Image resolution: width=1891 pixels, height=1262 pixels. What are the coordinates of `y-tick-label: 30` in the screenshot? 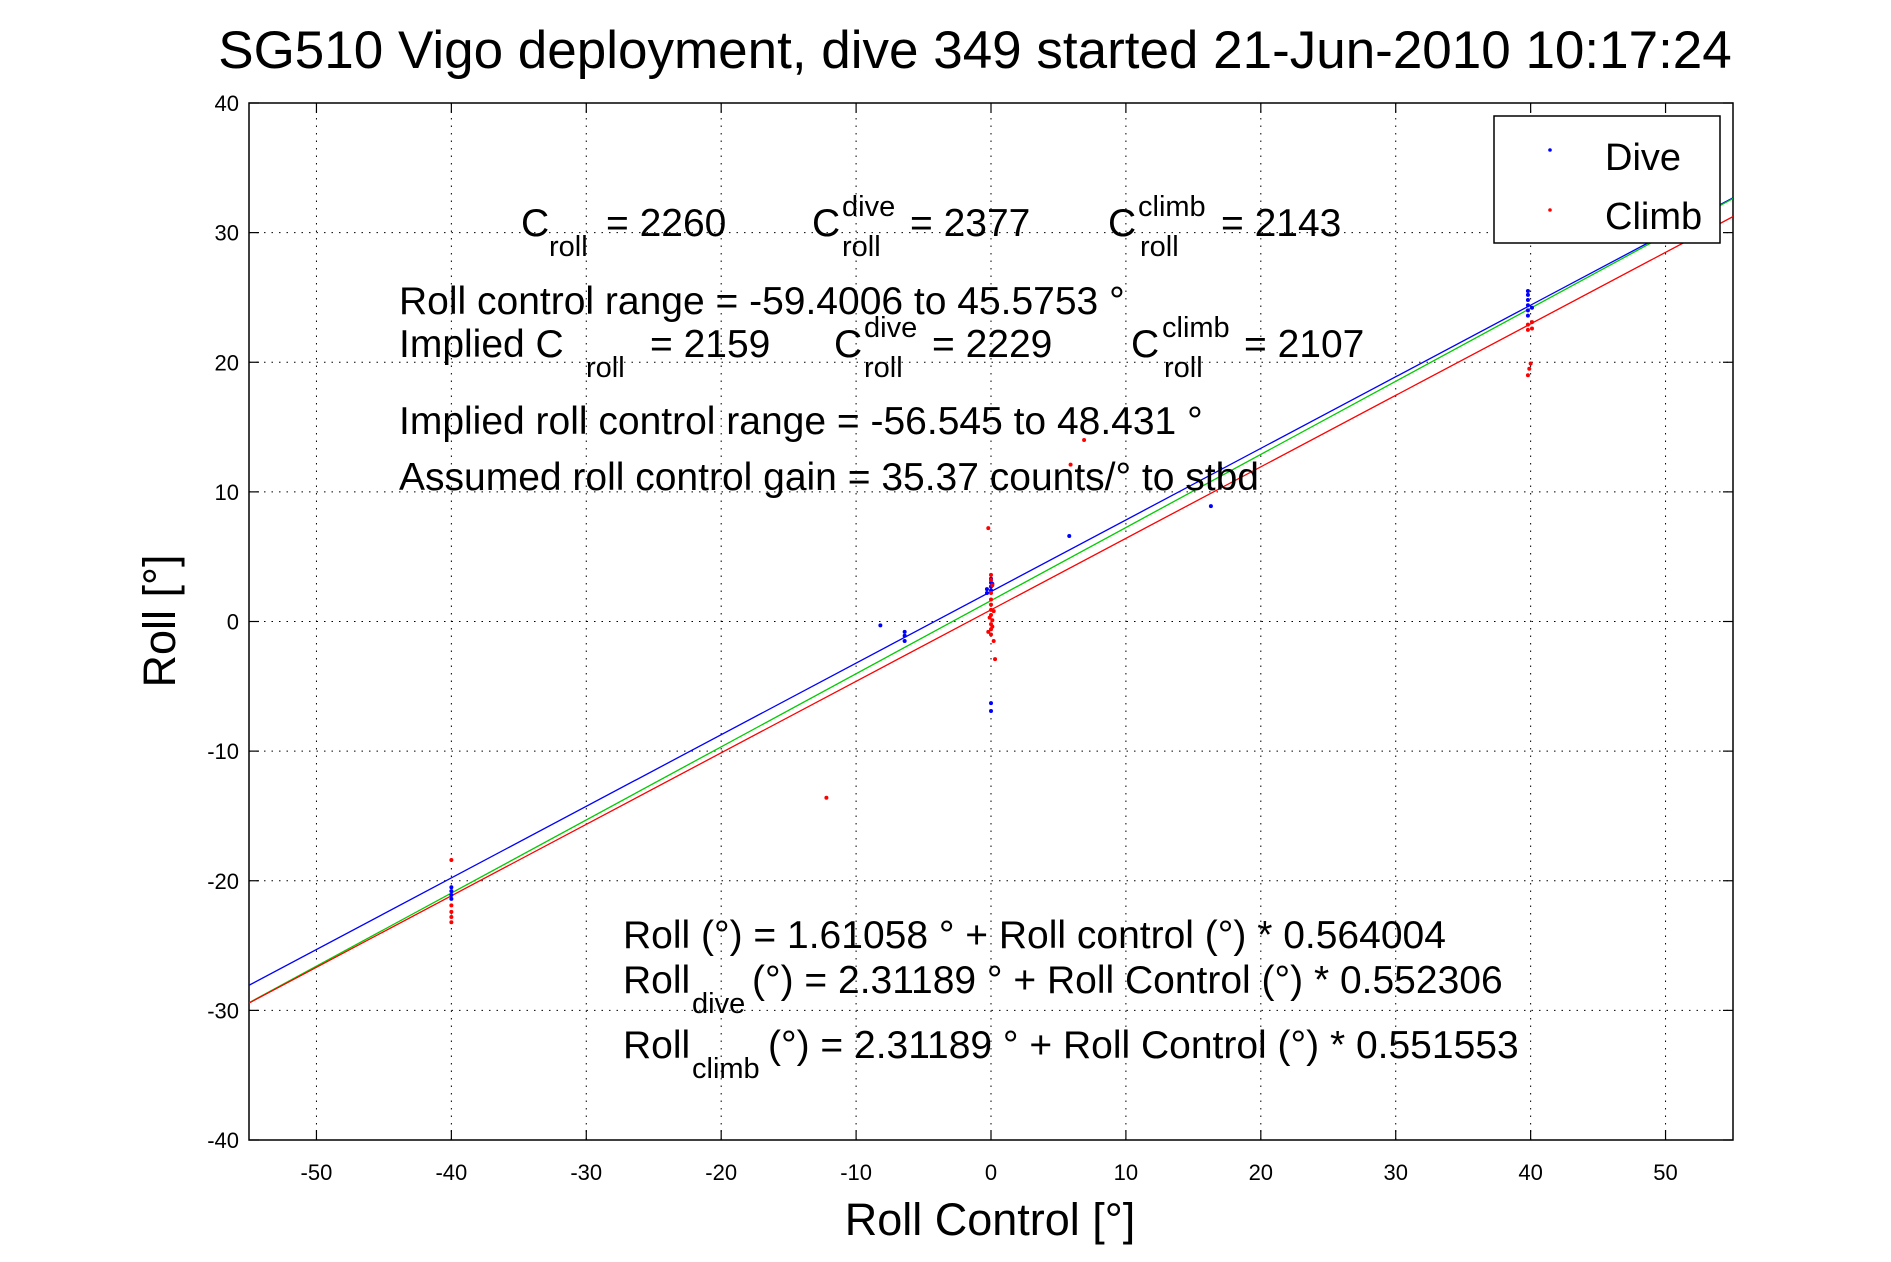 It's located at (227, 233).